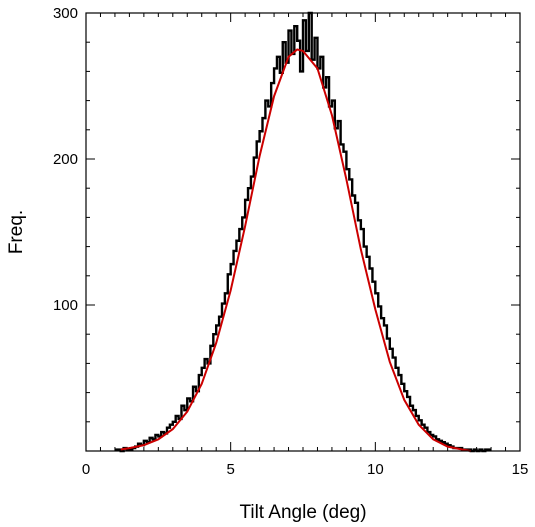  What do you see at coordinates (86, 469) in the screenshot?
I see `x-tick-label: 0` at bounding box center [86, 469].